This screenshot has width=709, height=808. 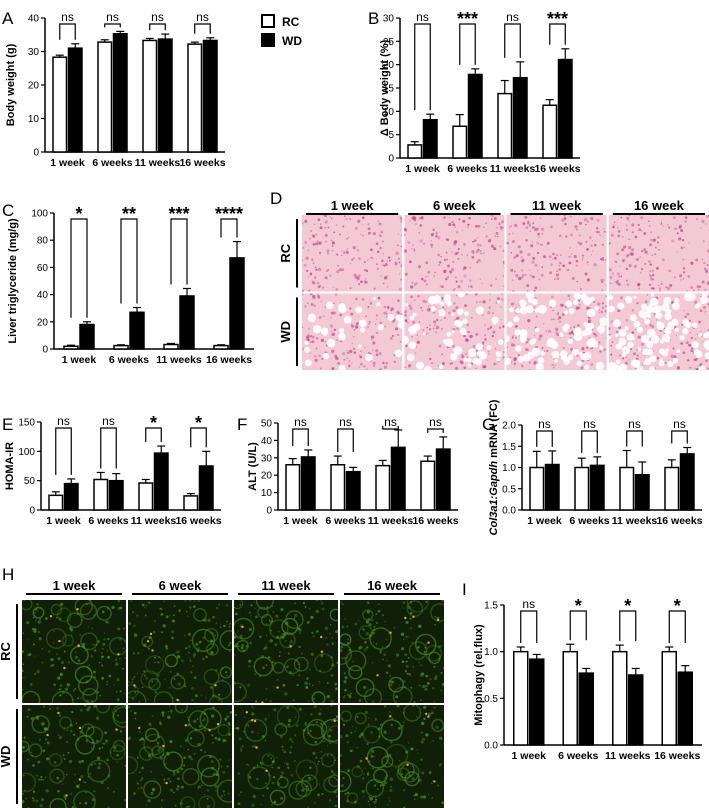 I want to click on significance-label: ns, so click(x=108, y=421).